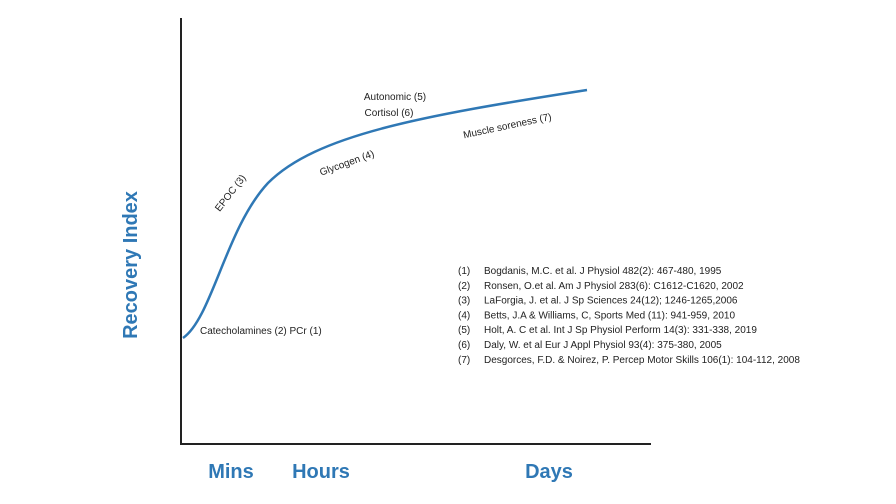 The height and width of the screenshot is (504, 896). Describe the element at coordinates (347, 164) in the screenshot. I see `annotation: Glycogen (4)` at that location.